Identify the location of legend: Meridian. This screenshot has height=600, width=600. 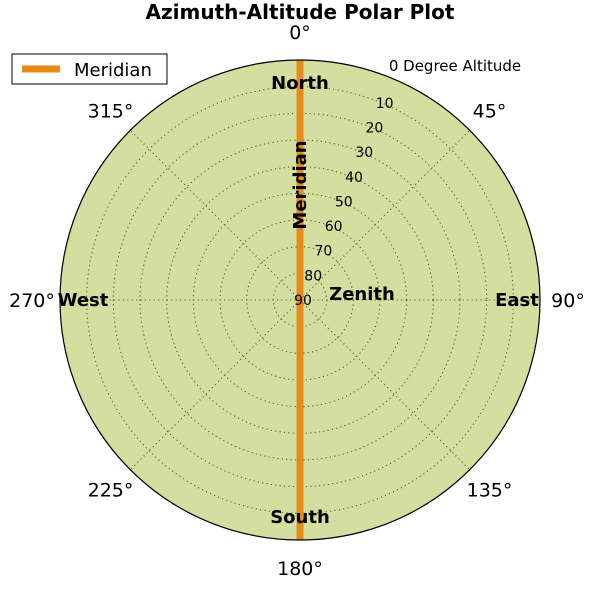
(89, 69).